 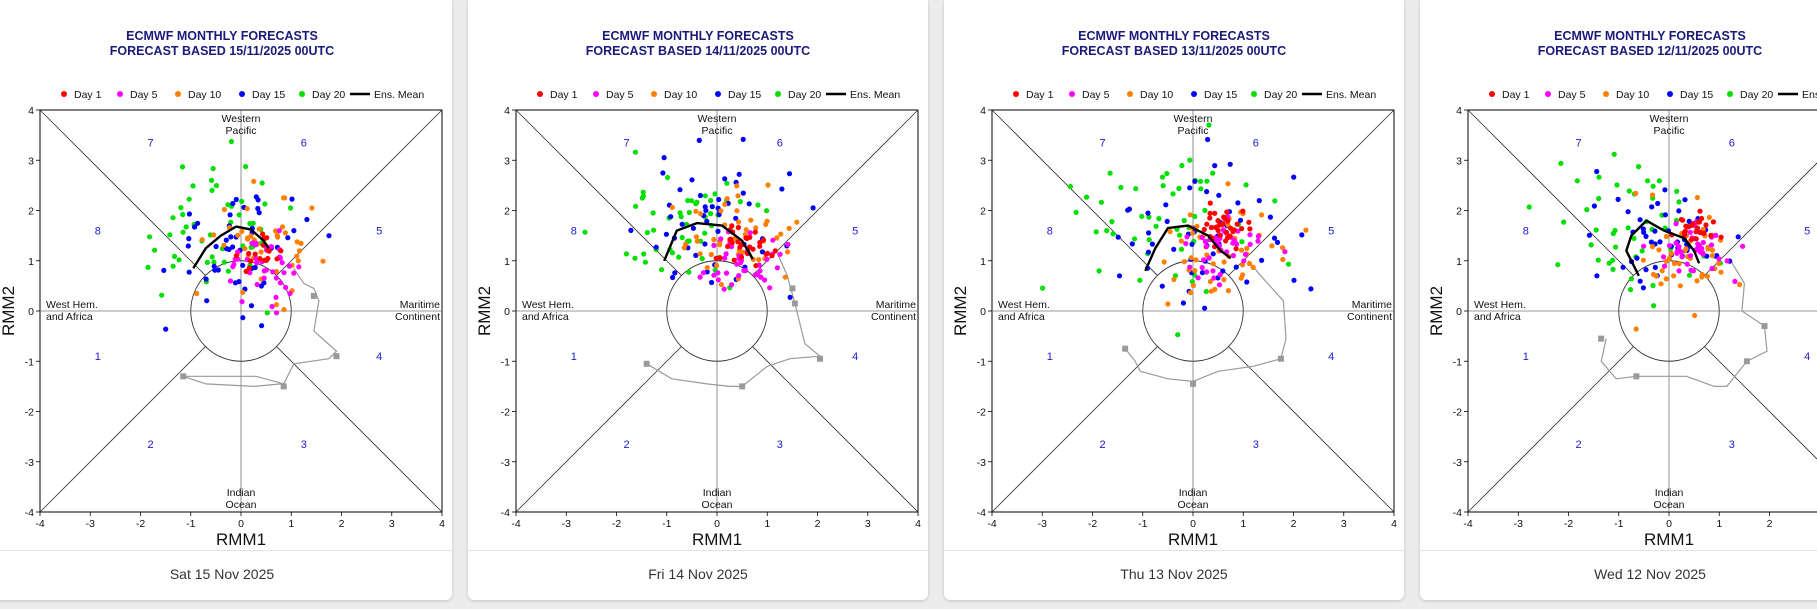 I want to click on x-tick-label: -3, so click(x=1042, y=524).